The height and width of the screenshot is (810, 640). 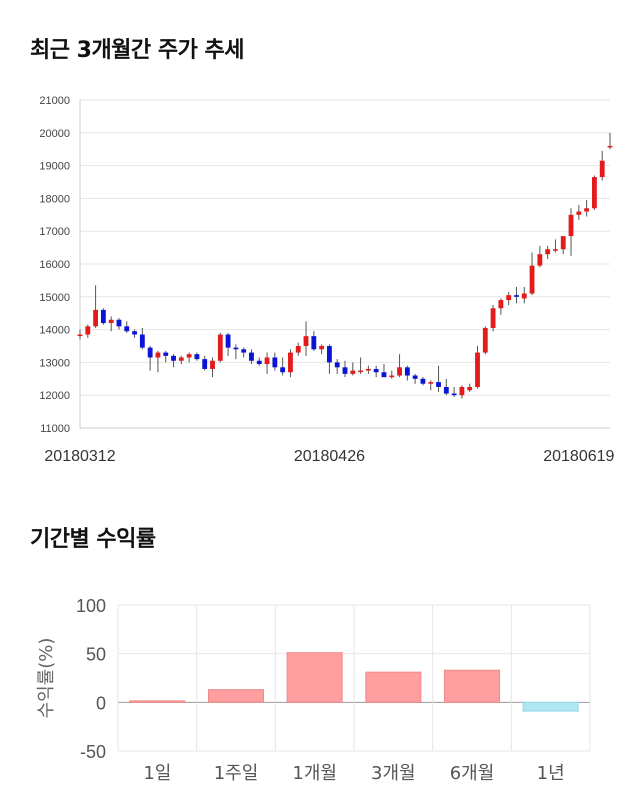 I want to click on trend-y-tick-label: 13000, so click(x=54, y=363).